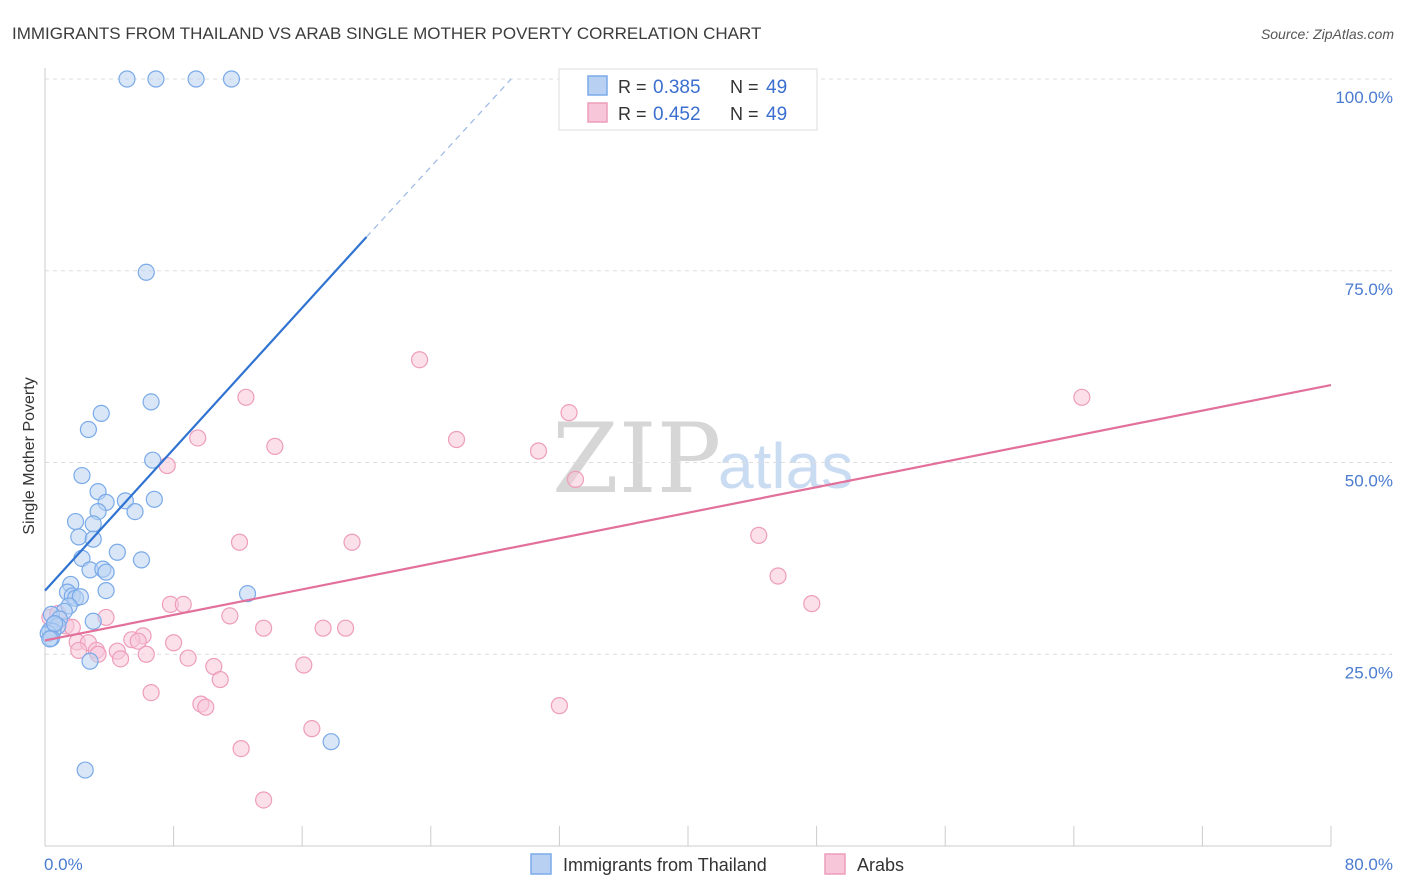  What do you see at coordinates (776, 87) in the screenshot?
I see `legend-n-value-thailand: 49` at bounding box center [776, 87].